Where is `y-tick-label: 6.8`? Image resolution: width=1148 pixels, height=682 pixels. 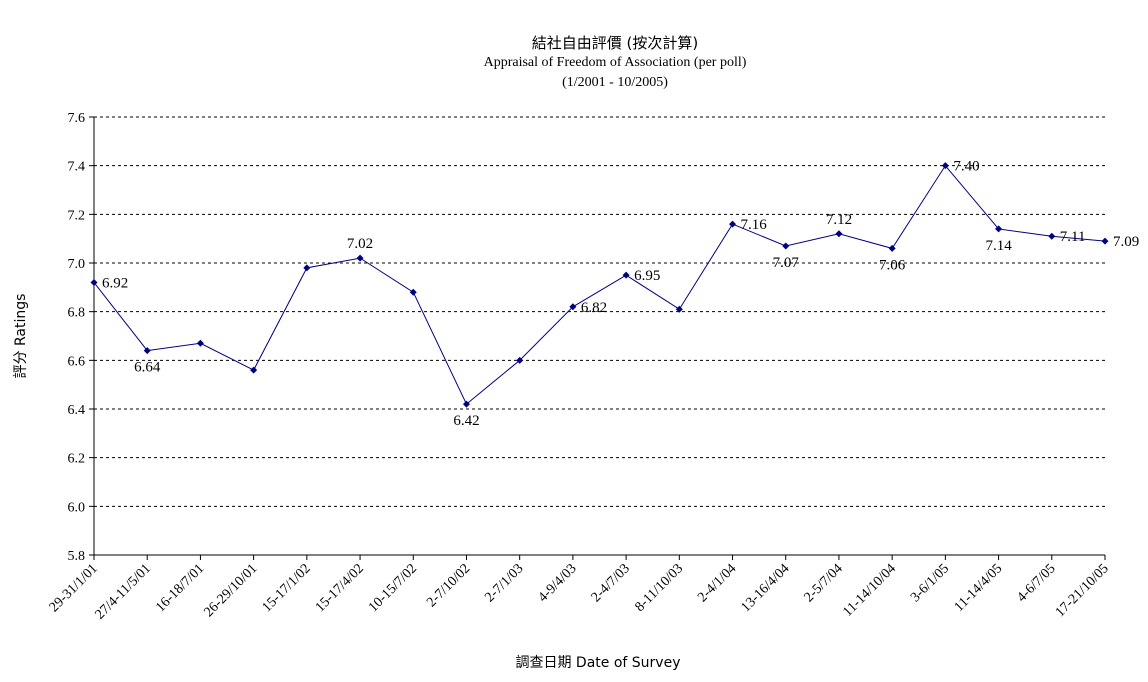
y-tick-label: 6.8 is located at coordinates (77, 313).